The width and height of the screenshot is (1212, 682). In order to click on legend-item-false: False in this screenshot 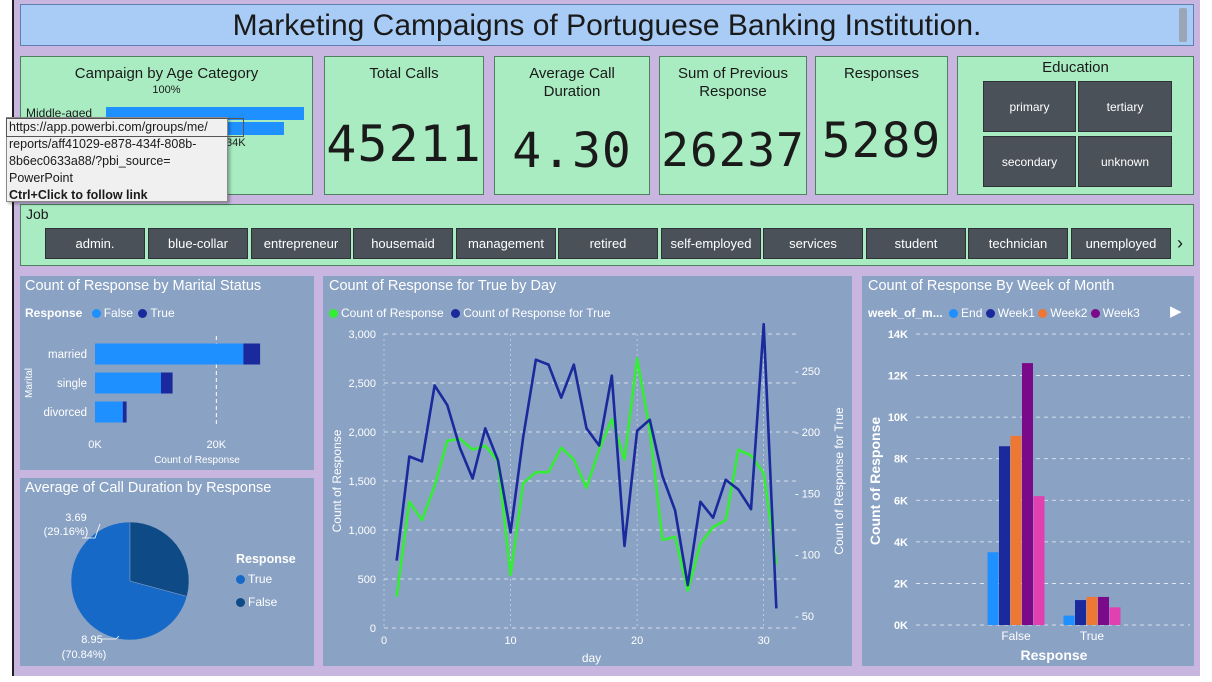, I will do `click(112, 313)`.